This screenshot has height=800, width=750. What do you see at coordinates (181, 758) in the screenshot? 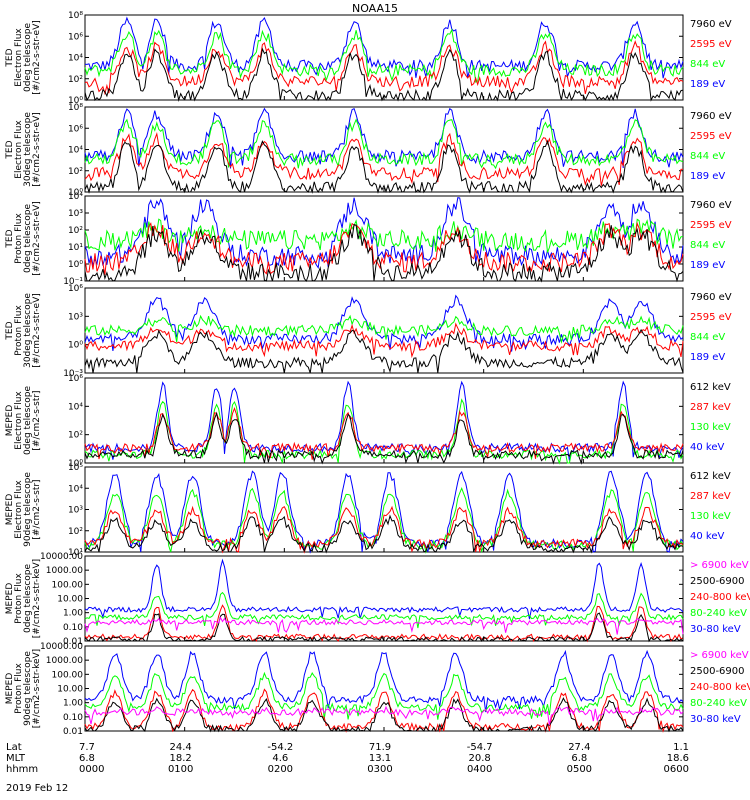
I see `tick-mlt: 18.2` at bounding box center [181, 758].